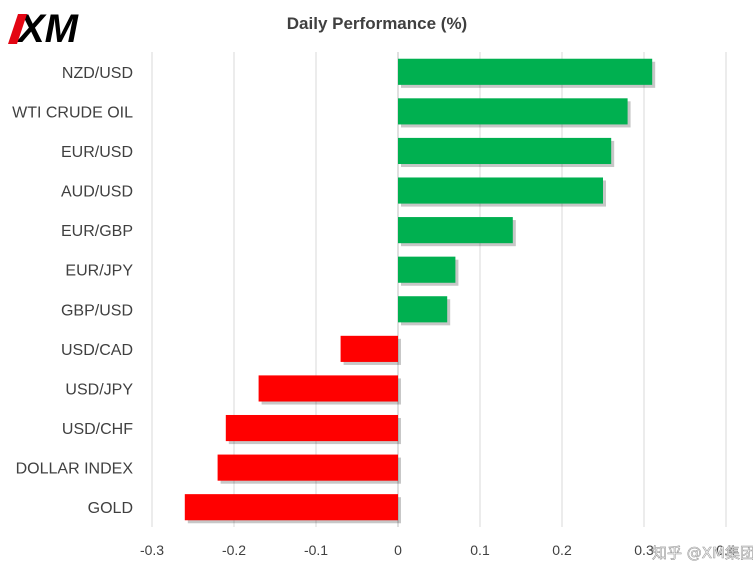  Describe the element at coordinates (234, 550) in the screenshot. I see `x-tick-label: -0.2` at that location.